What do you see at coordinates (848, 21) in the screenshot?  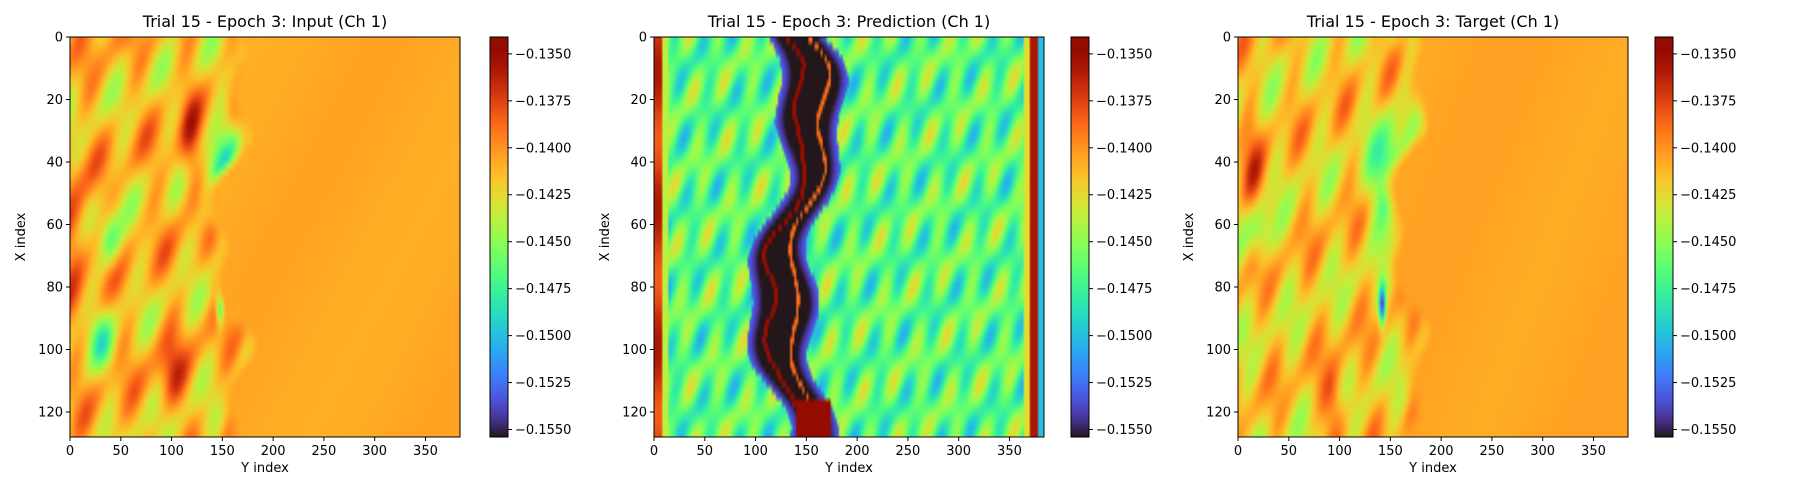 I see `chart-title: Trial 15 - Epoch 3: Prediction (Ch 1)` at bounding box center [848, 21].